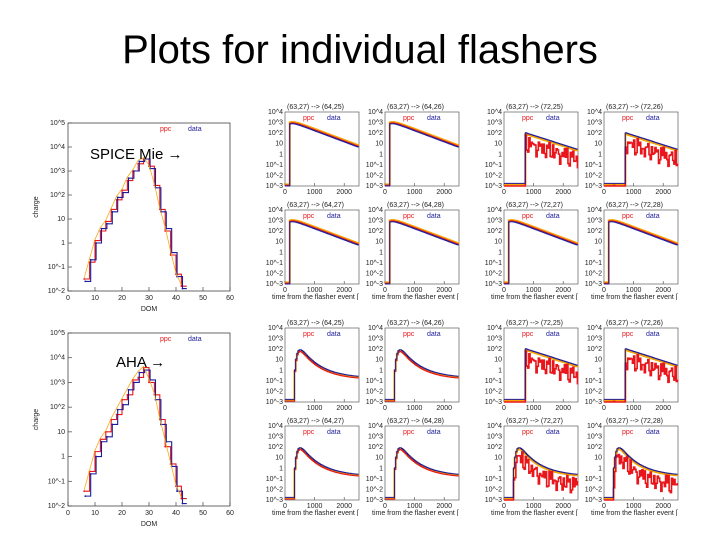  I want to click on x-tick-label: 30, so click(149, 513).